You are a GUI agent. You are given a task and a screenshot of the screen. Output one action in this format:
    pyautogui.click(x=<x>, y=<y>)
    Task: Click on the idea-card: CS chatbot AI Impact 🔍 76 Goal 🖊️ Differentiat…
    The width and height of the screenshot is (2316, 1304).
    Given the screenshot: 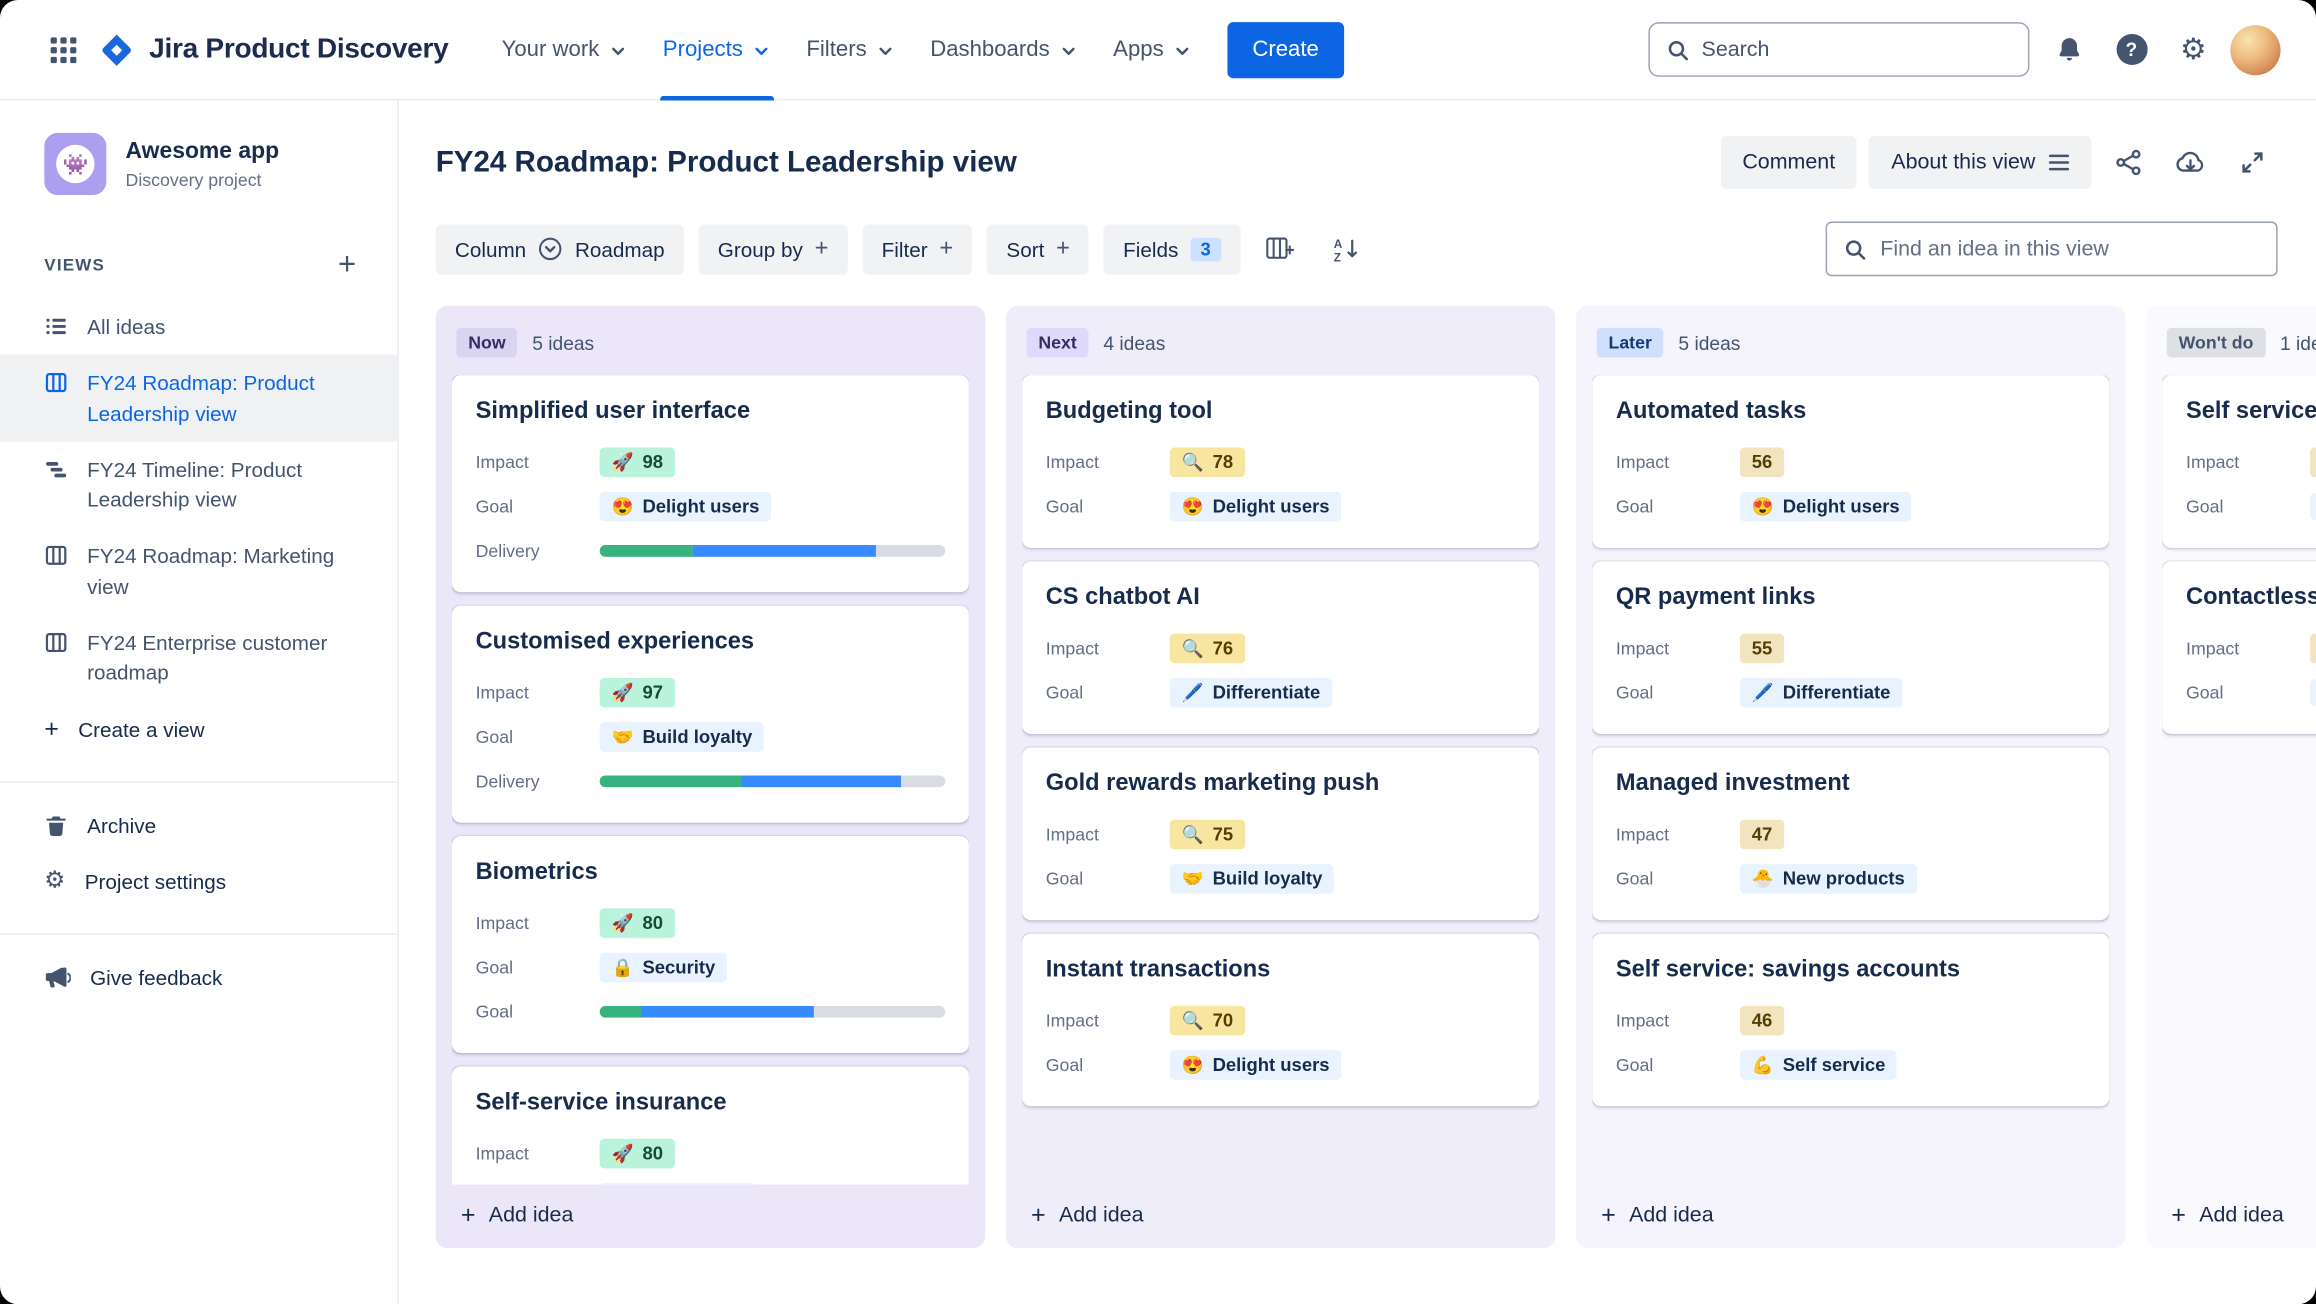 What is the action you would take?
    pyautogui.click(x=1281, y=648)
    